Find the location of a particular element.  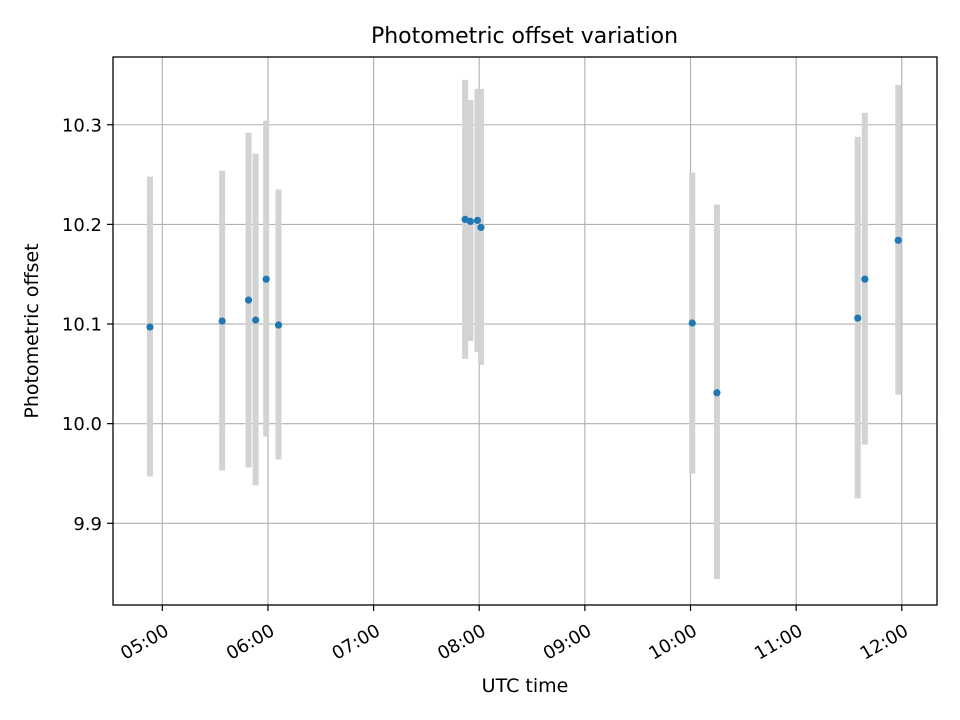

x-tick-label: 11:00 is located at coordinates (778, 642).